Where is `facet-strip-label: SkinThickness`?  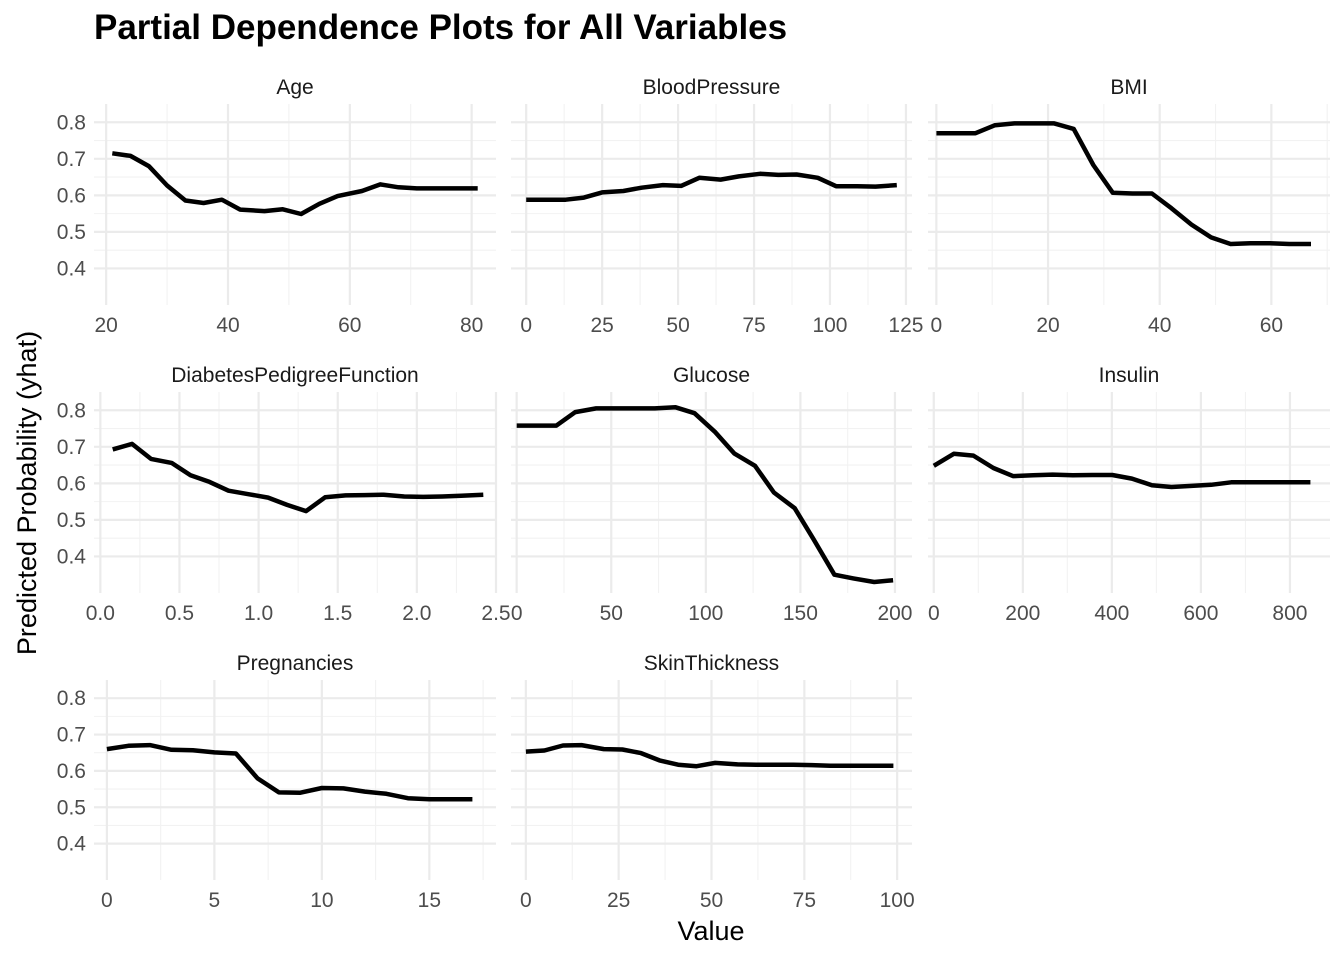
facet-strip-label: SkinThickness is located at coordinates (711, 663).